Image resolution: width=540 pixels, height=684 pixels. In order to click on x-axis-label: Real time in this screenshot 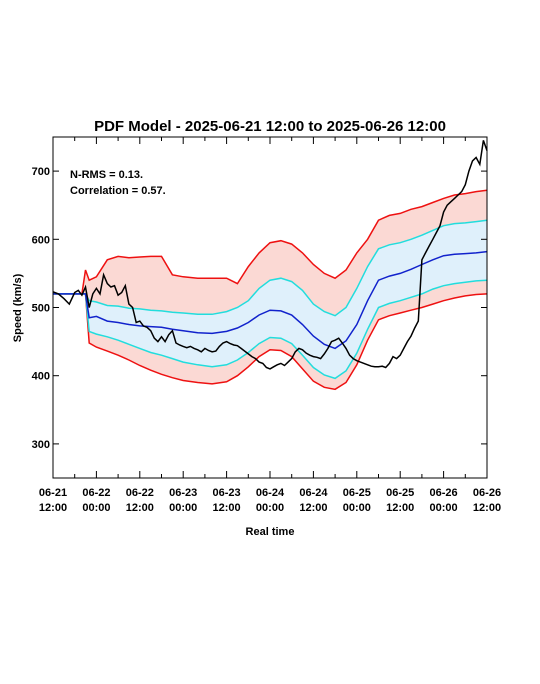, I will do `click(270, 532)`.